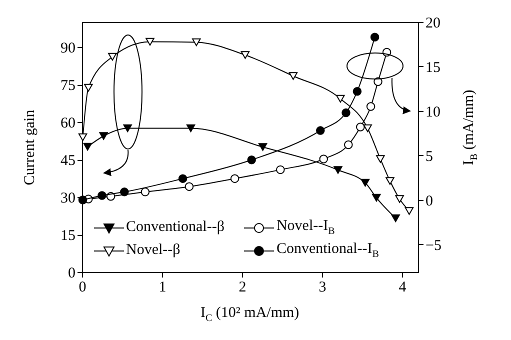 The width and height of the screenshot is (511, 340). I want to click on y2-tick-label: 5, so click(429, 156).